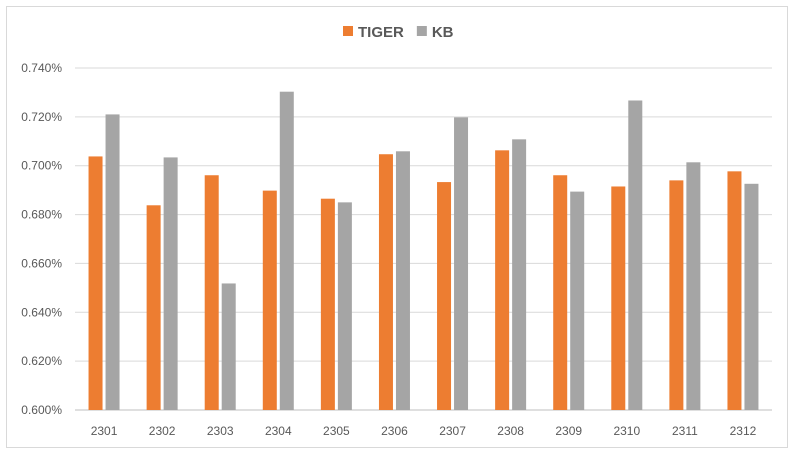  Describe the element at coordinates (685, 431) in the screenshot. I see `x-tick-label: 2311` at that location.